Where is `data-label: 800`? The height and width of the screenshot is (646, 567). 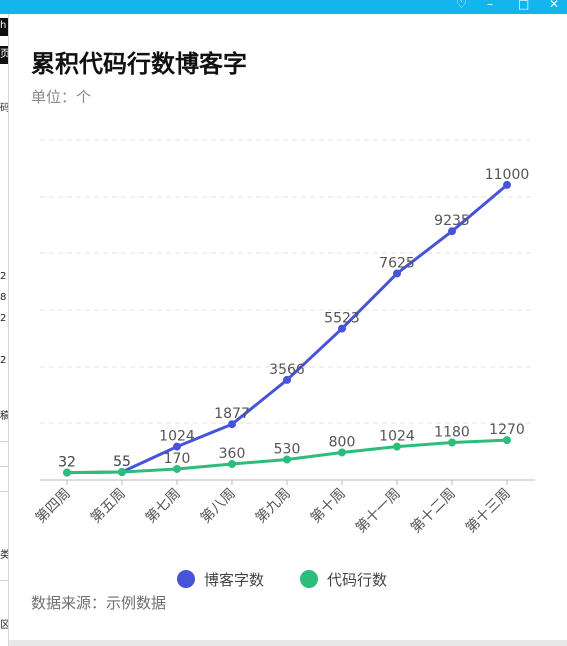
data-label: 800 is located at coordinates (342, 442).